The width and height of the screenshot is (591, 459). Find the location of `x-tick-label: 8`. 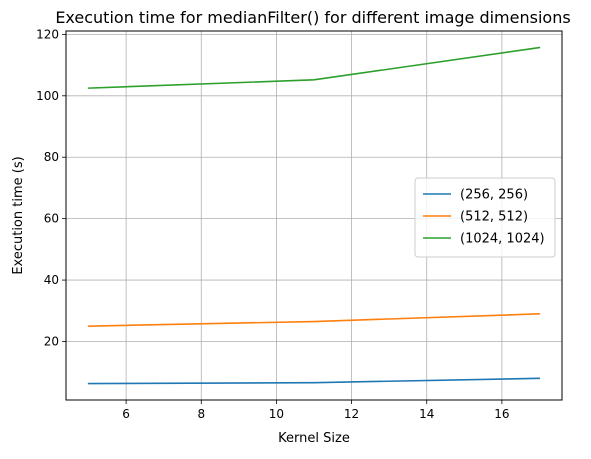

x-tick-label: 8 is located at coordinates (201, 414).